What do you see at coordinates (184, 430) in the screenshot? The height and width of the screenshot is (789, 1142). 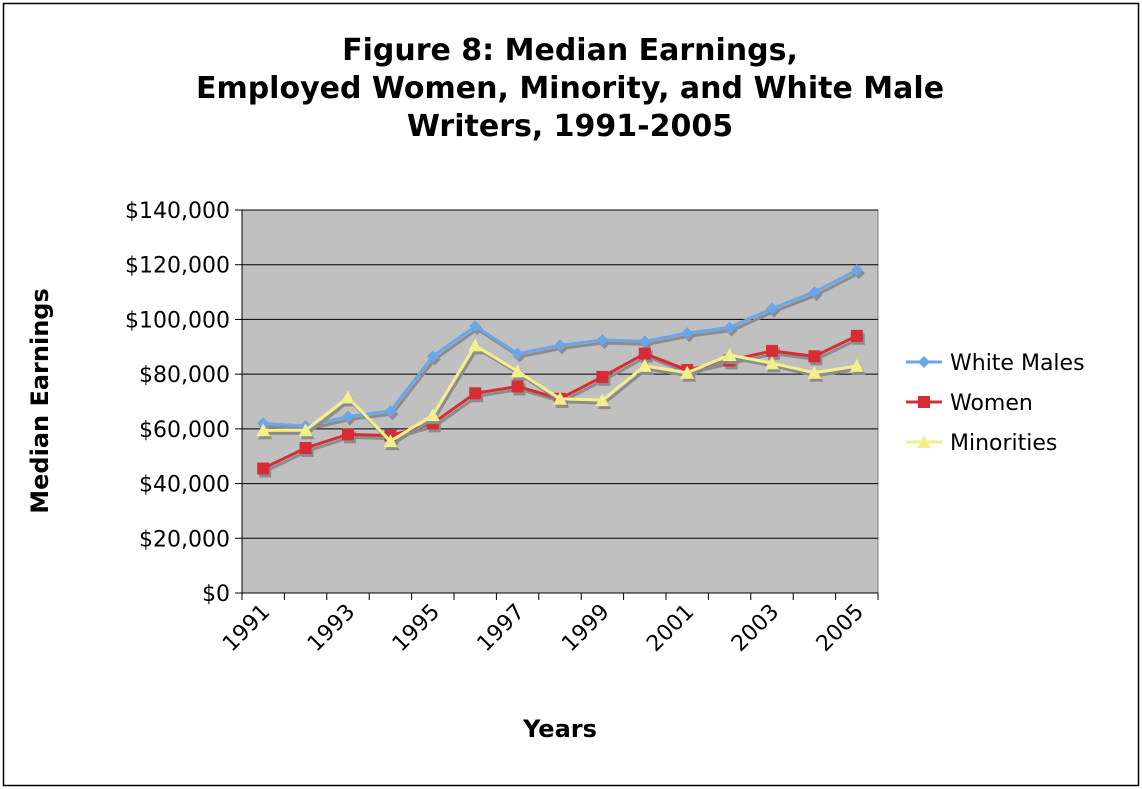 I see `y-tick-label: $60,000` at bounding box center [184, 430].